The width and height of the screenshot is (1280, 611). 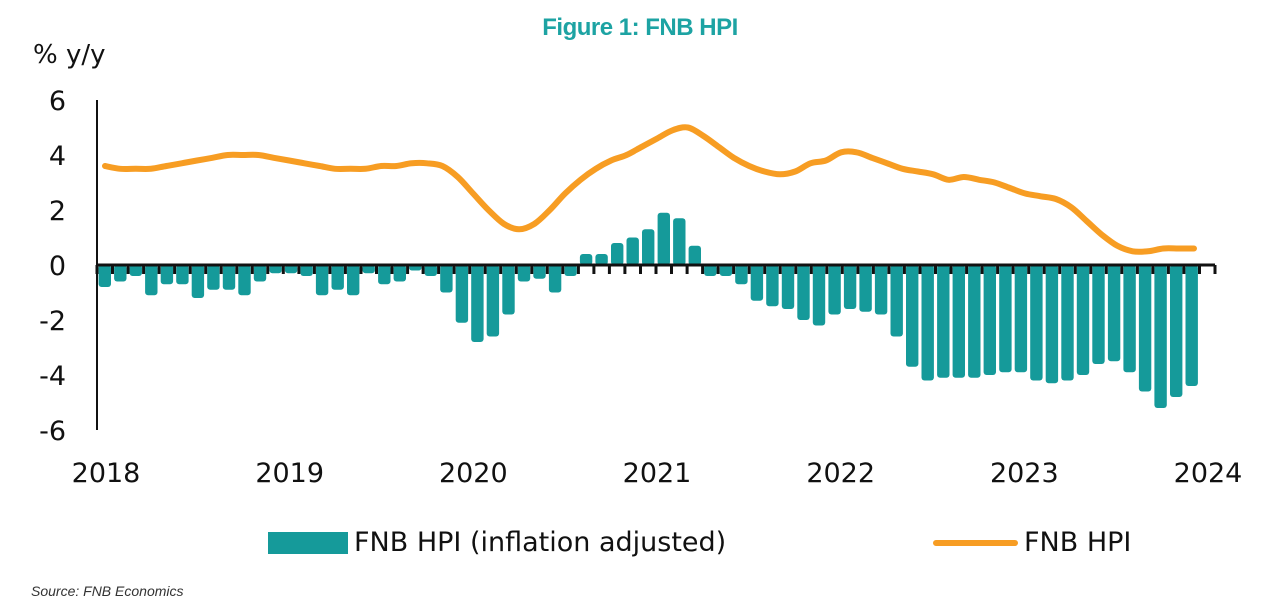 I want to click on y-tick-label: 4, so click(x=57, y=156).